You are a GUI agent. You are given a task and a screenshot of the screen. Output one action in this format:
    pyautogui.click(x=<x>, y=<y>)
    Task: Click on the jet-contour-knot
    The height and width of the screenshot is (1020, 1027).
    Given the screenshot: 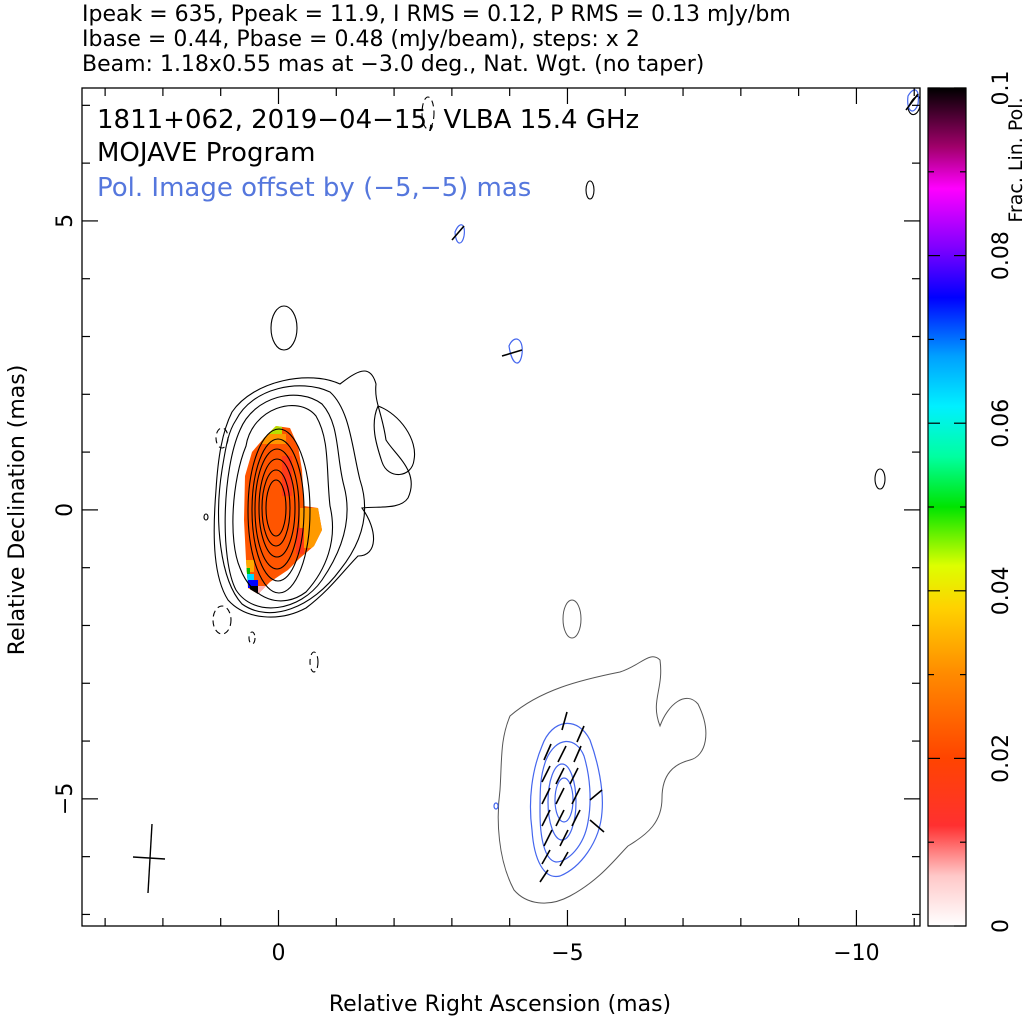 What is the action you would take?
    pyautogui.click(x=394, y=440)
    